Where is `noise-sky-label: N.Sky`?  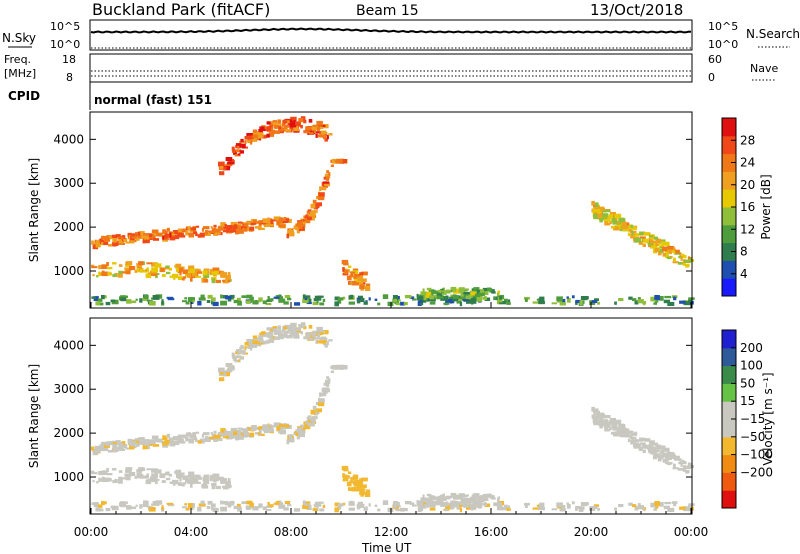
noise-sky-label: N.Sky is located at coordinates (19, 38).